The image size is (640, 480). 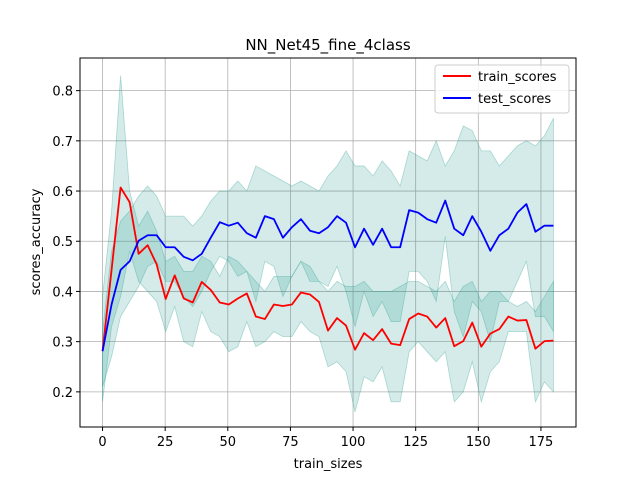 I want to click on x-tick-label: 125, so click(x=415, y=442).